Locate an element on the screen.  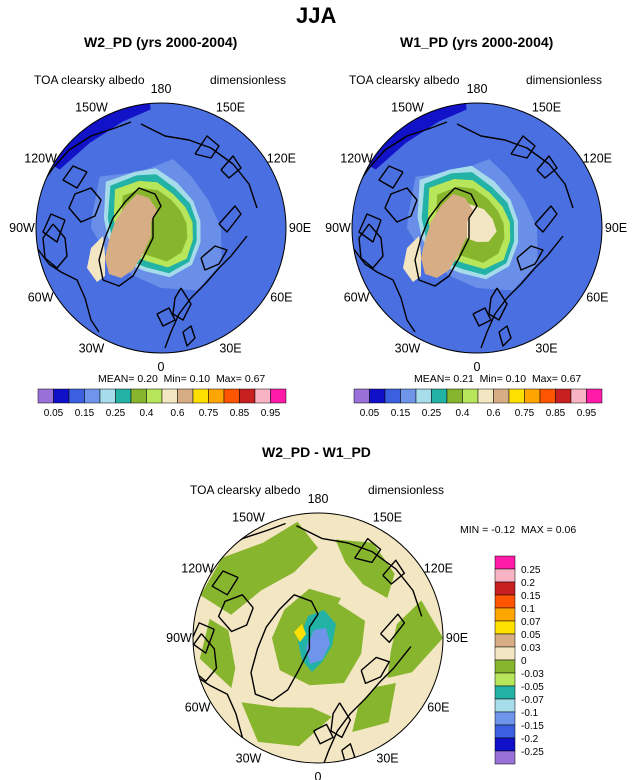
main-title: JJA is located at coordinates (316, 15).